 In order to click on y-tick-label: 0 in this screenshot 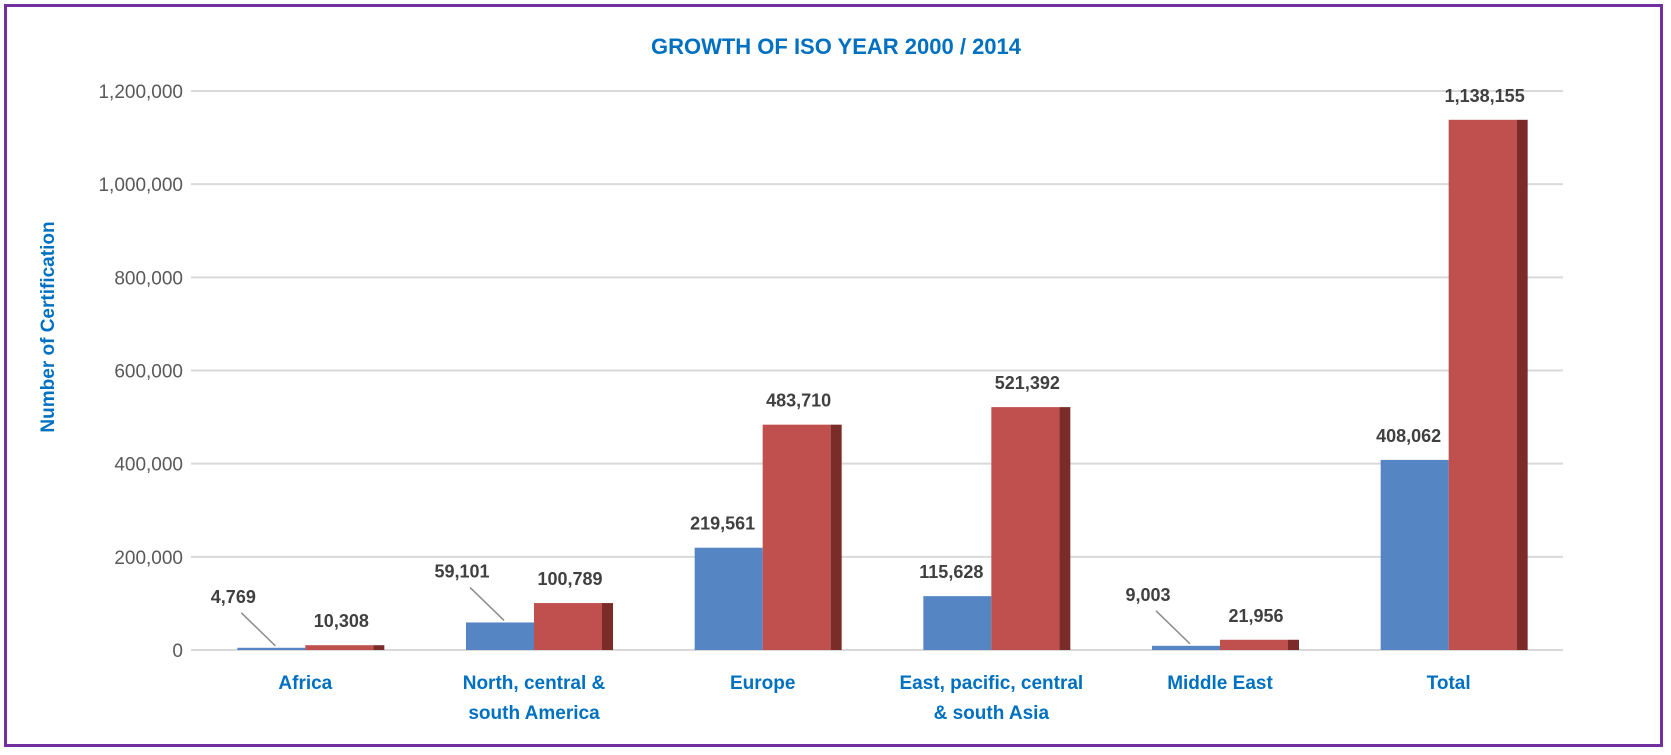, I will do `click(177, 651)`.